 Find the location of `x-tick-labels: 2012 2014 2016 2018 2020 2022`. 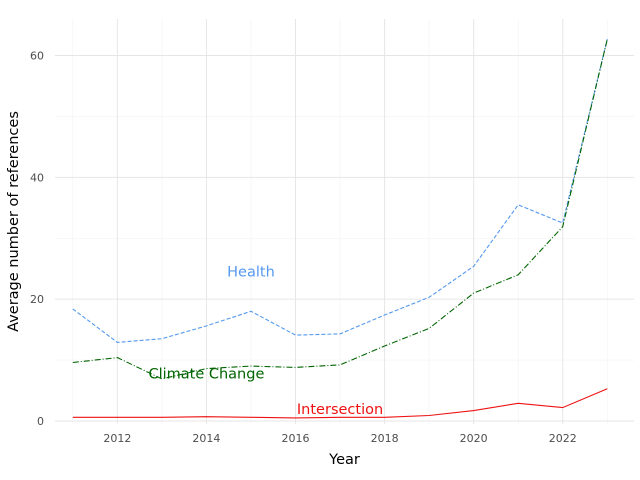

x-tick-labels: 2012 2014 2016 2018 2020 2022 is located at coordinates (339, 438).